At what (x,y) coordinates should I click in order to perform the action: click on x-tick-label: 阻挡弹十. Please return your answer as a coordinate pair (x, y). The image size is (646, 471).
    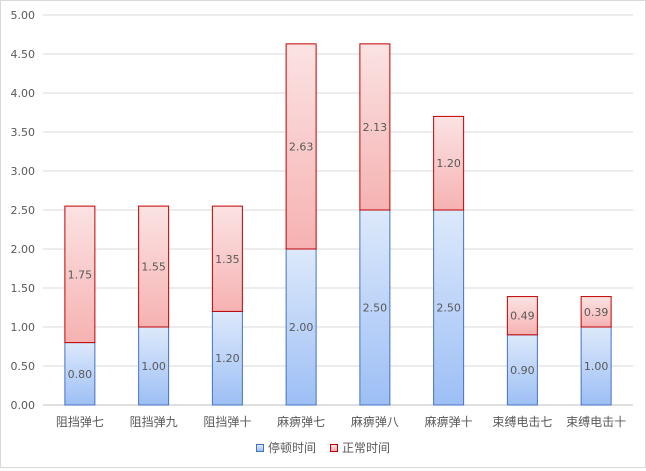
    Looking at the image, I should click on (227, 422).